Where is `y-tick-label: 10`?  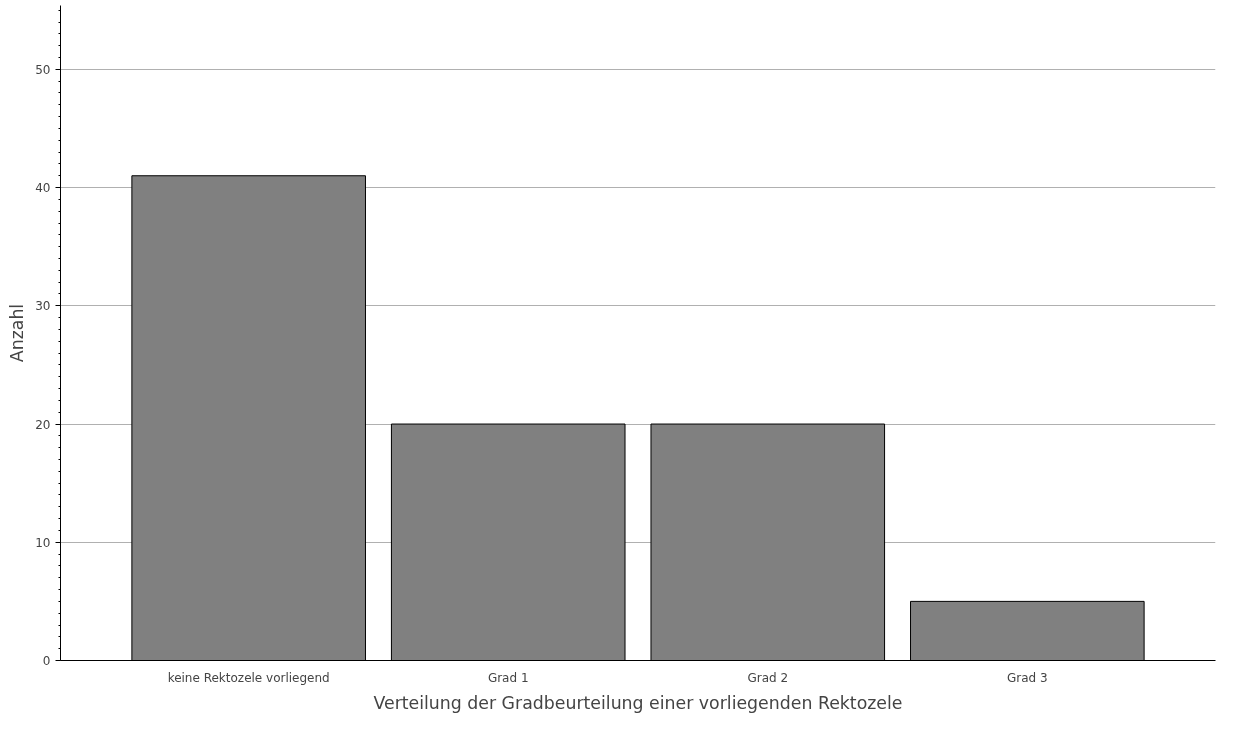
y-tick-label: 10 is located at coordinates (43, 542).